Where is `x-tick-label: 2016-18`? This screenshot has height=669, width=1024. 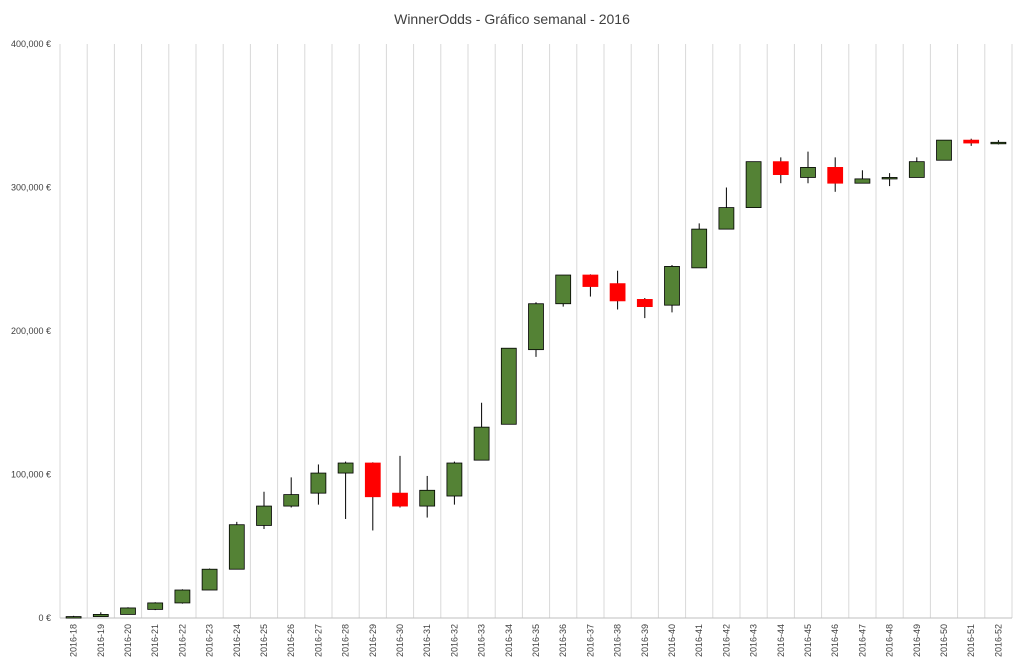 x-tick-label: 2016-18 is located at coordinates (74, 640).